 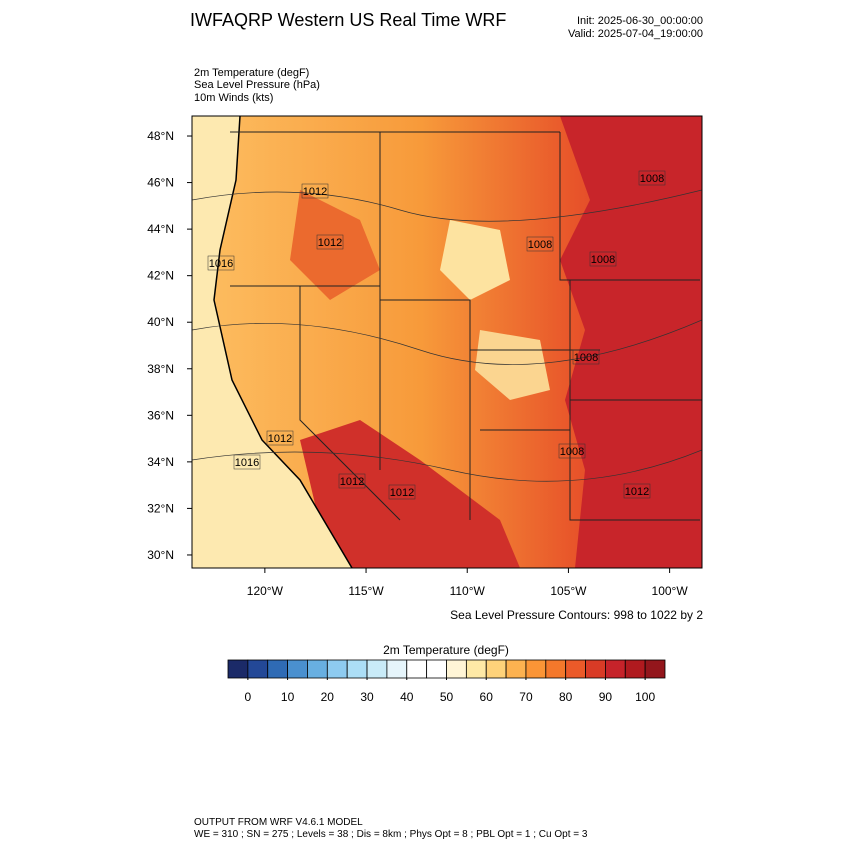 I want to click on y-tick-label: 34°N, so click(x=160, y=462).